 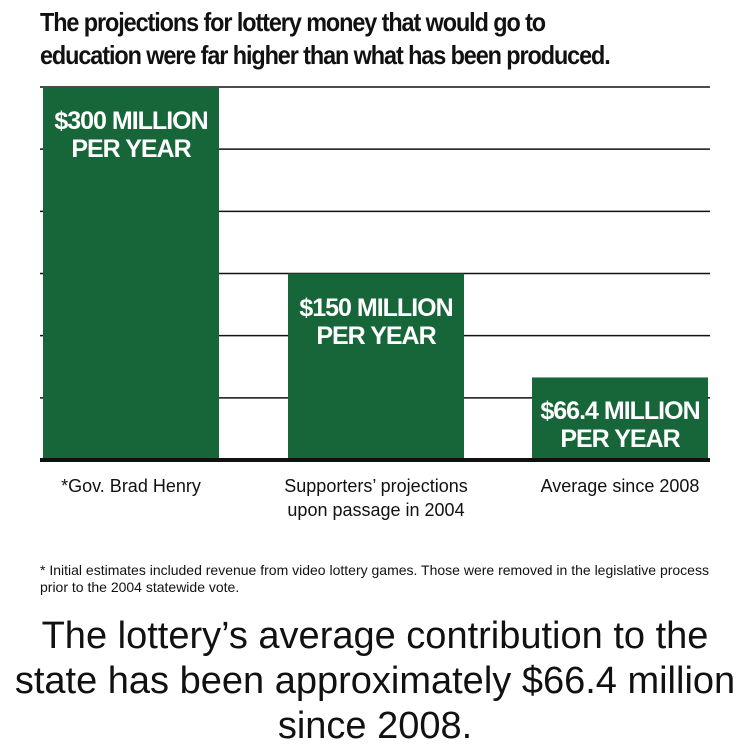 I want to click on x-tick-label: Average since 2008, so click(x=620, y=486).